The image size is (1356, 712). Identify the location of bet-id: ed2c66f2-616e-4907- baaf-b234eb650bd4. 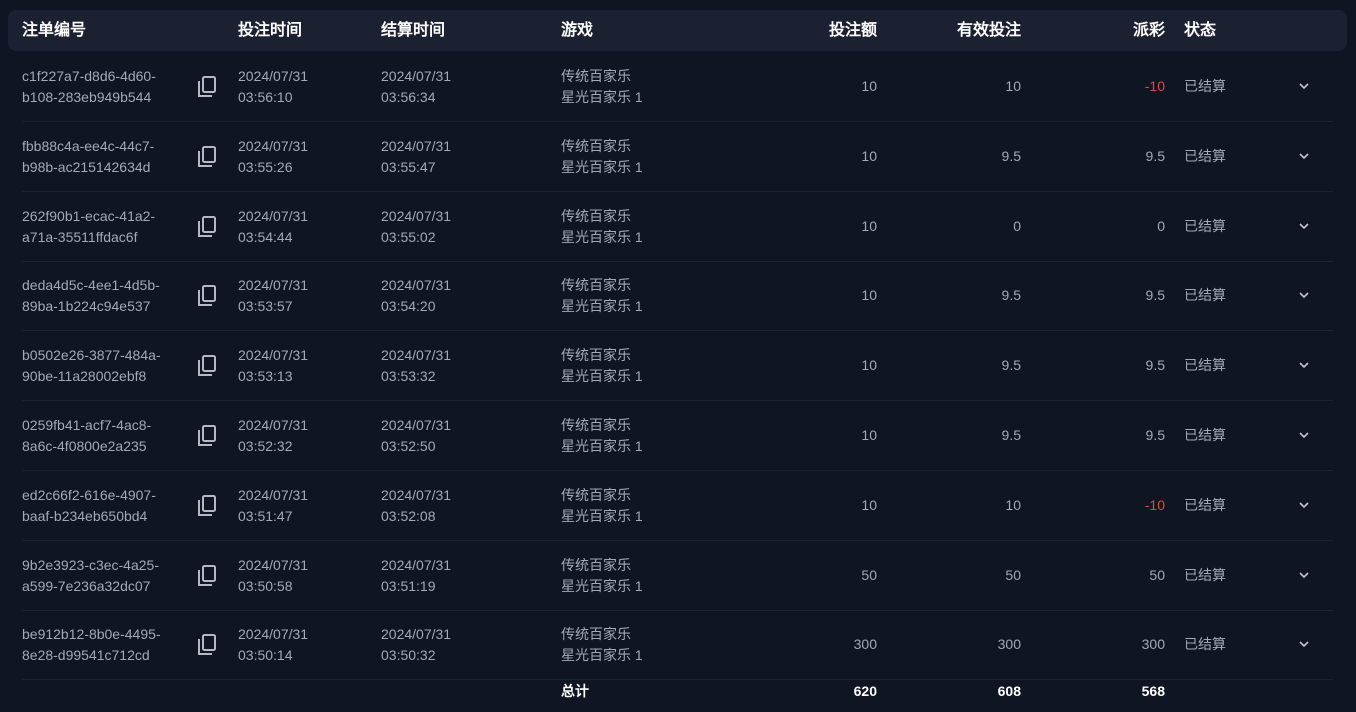
(89, 506).